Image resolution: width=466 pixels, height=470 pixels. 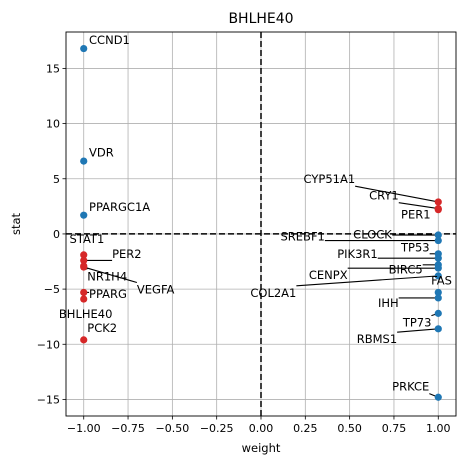 I want to click on label-per1: PER1, so click(x=416, y=214).